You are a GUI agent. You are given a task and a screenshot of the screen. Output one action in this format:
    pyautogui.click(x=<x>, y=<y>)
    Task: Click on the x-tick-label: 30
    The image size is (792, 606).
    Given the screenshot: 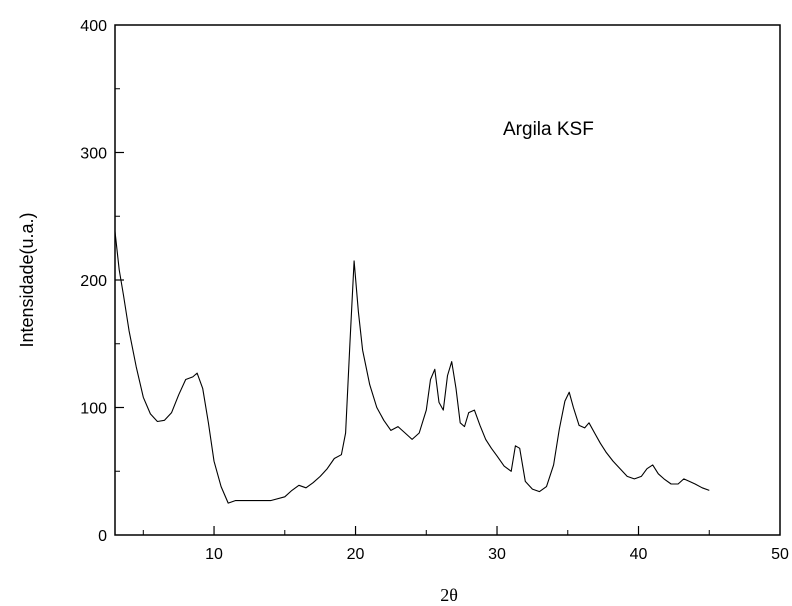 What is the action you would take?
    pyautogui.click(x=497, y=554)
    